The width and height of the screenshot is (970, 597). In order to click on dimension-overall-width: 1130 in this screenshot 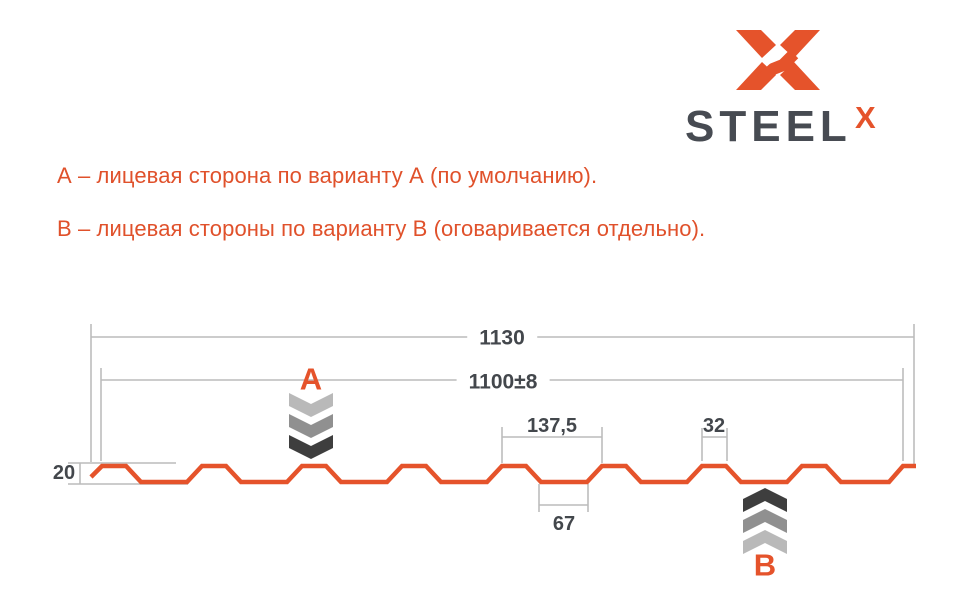, I will do `click(502, 338)`.